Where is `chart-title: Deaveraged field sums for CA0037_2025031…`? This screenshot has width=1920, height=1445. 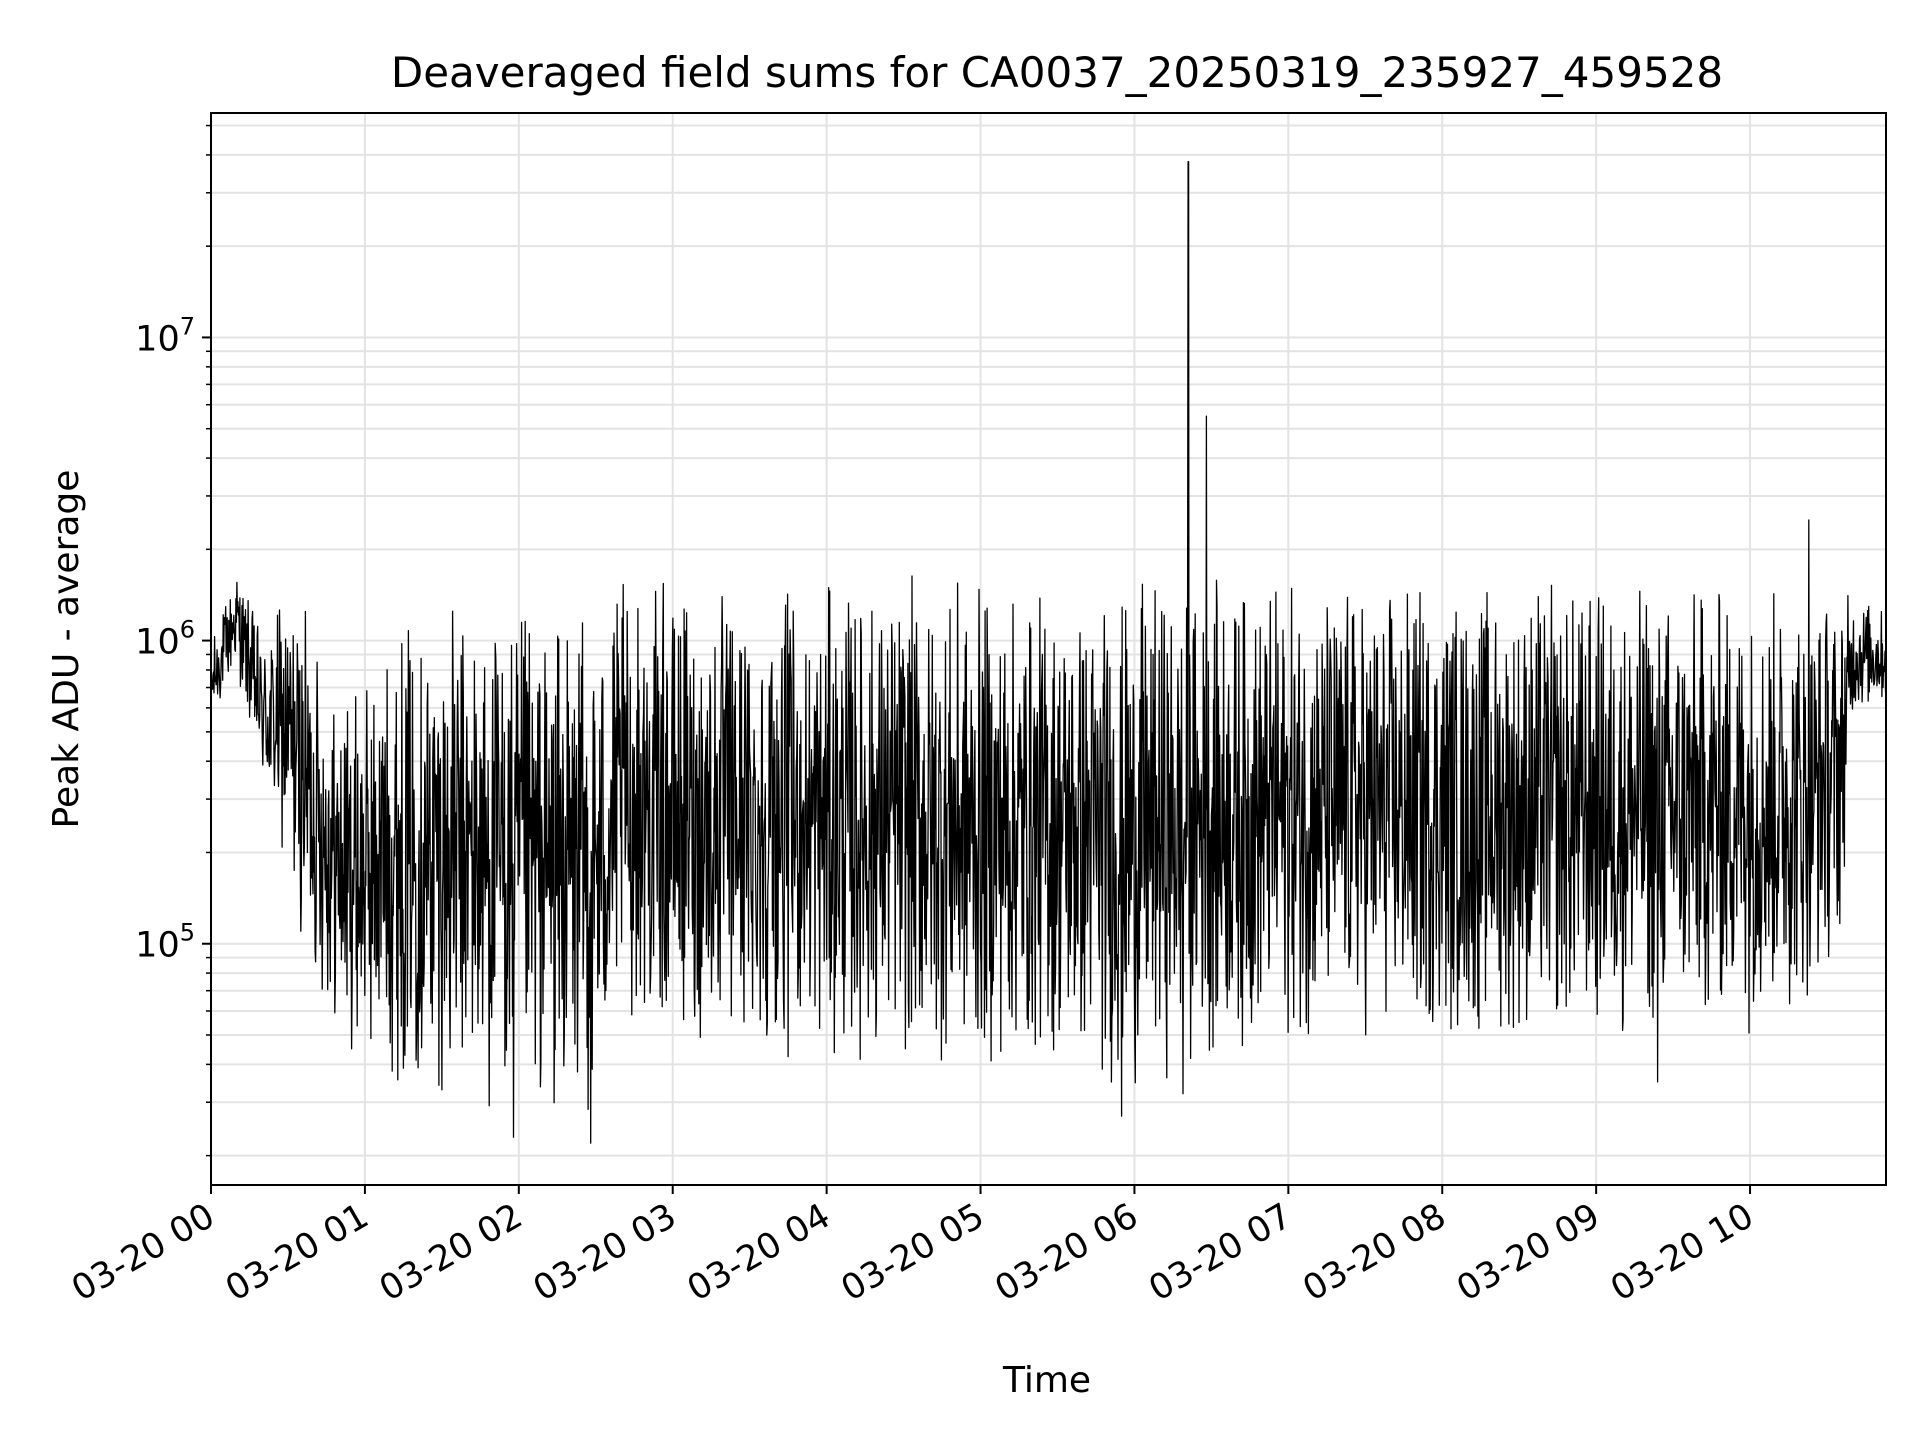
chart-title: Deaveraged field sums for CA0037_2025031… is located at coordinates (1057, 72).